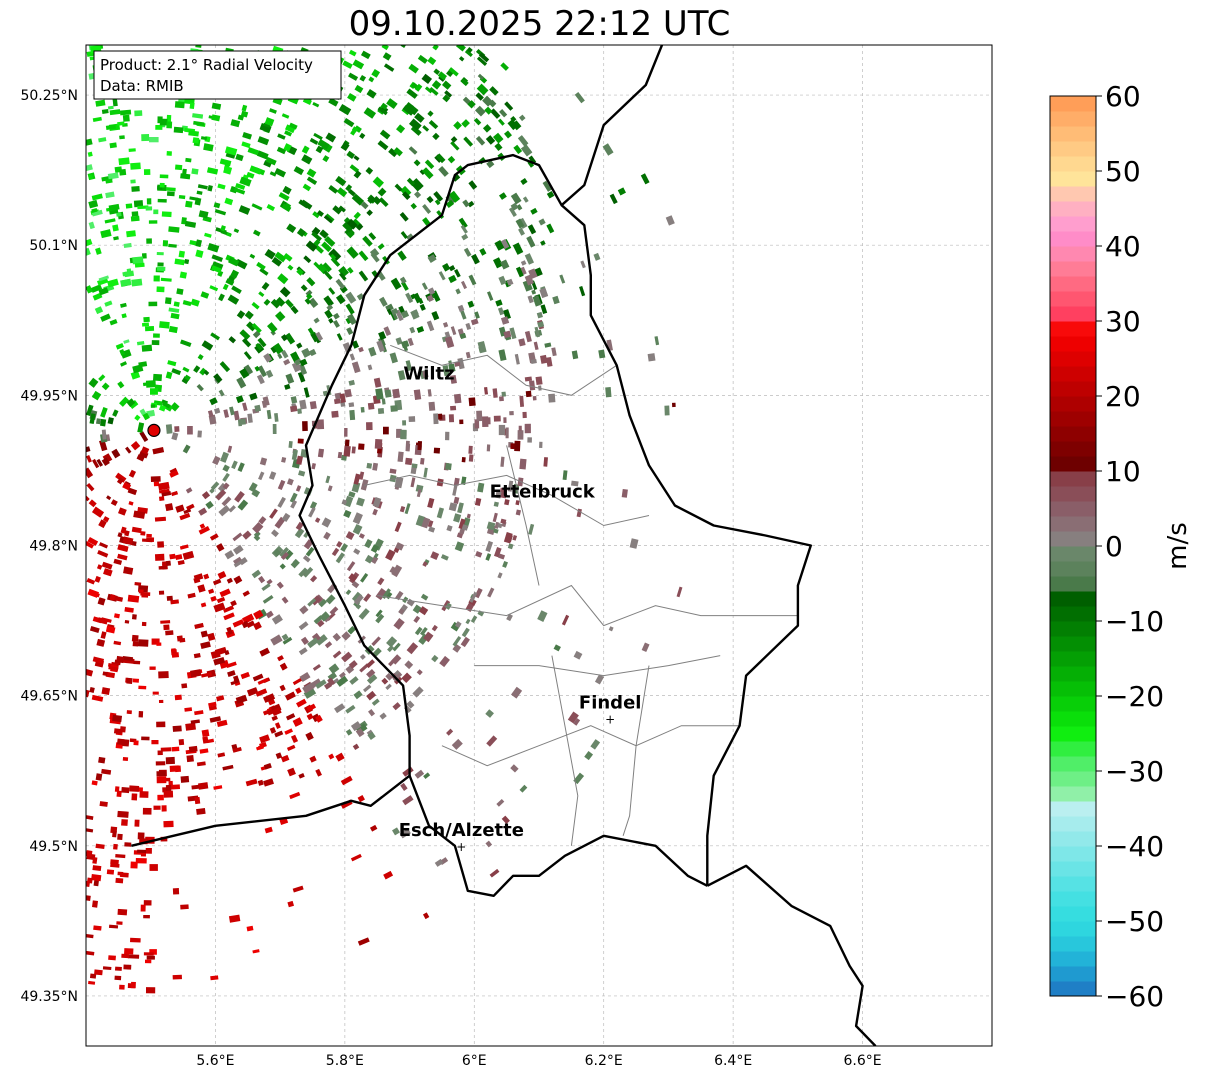 This screenshot has height=1081, width=1207. What do you see at coordinates (686, 545) in the screenshot?
I see `country-border` at bounding box center [686, 545].